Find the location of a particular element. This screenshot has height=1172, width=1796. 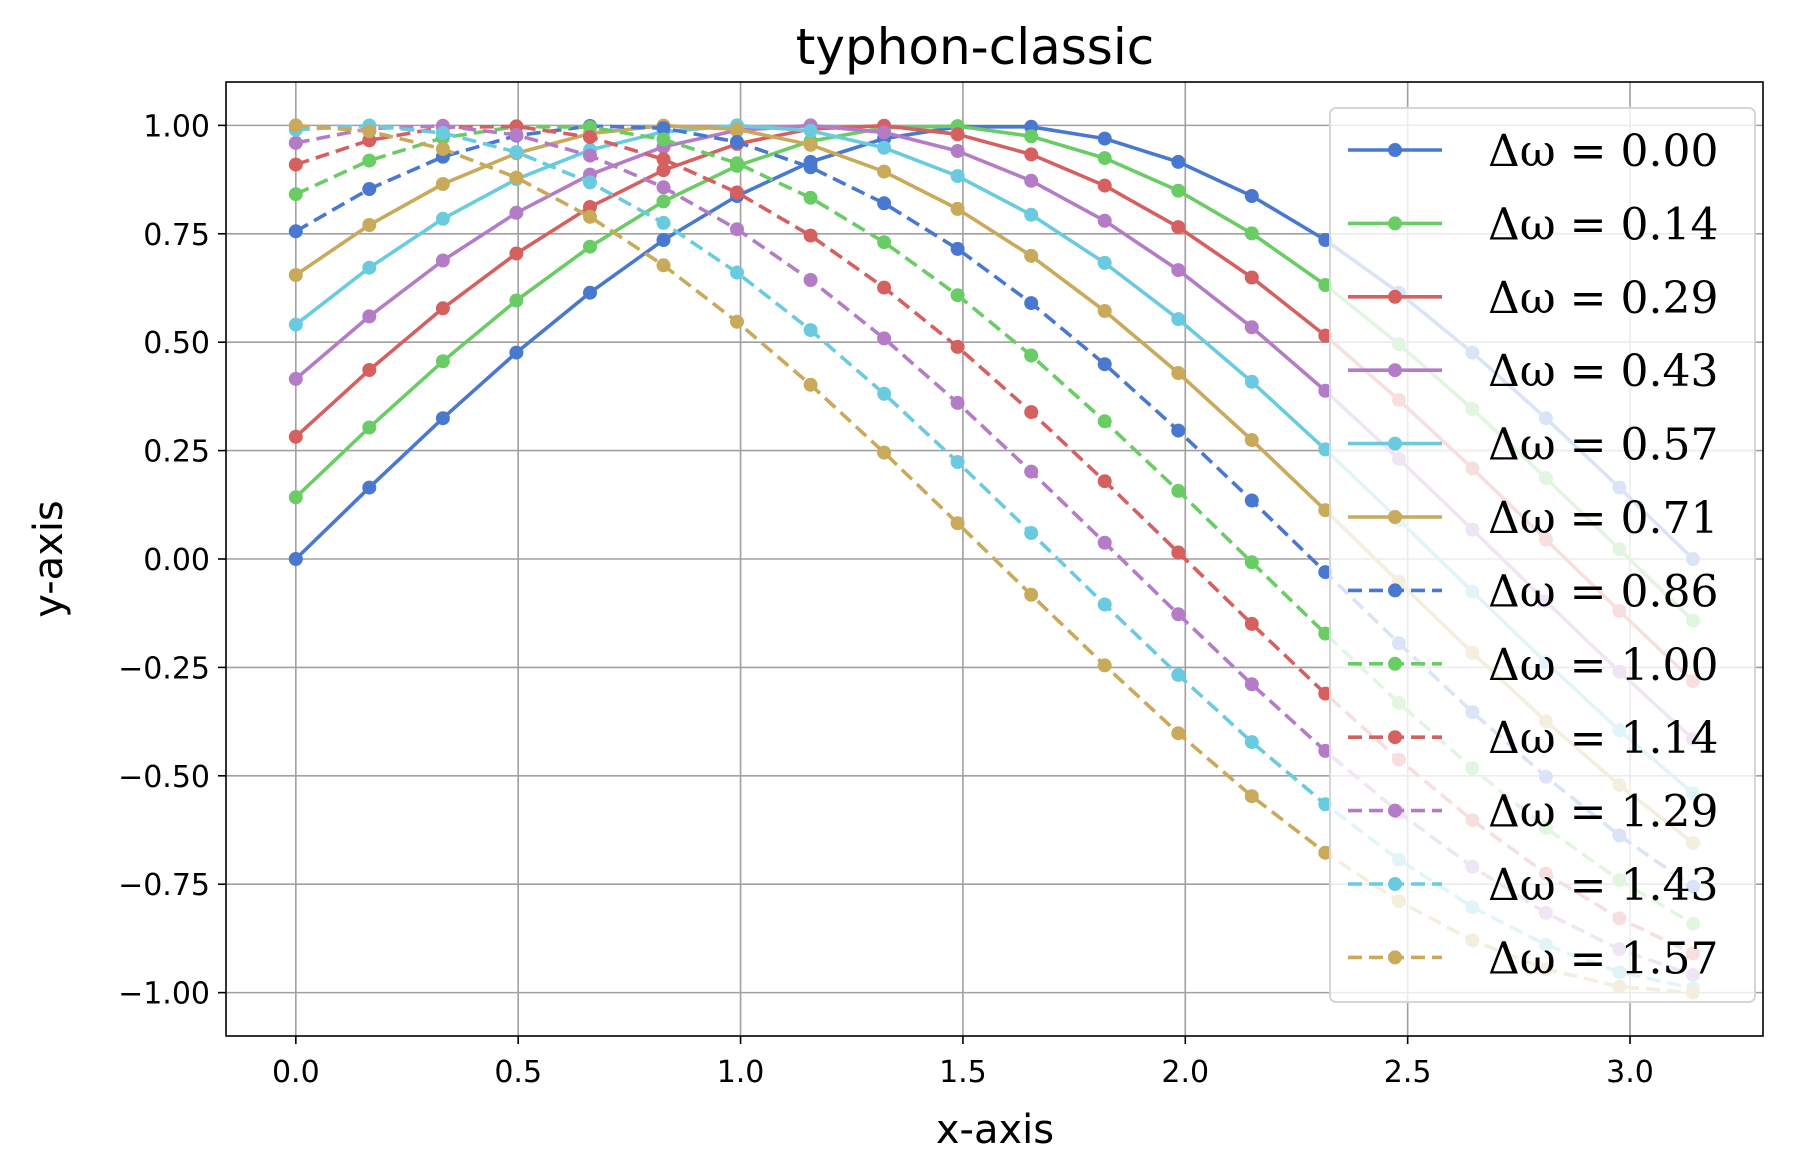

x-tick-label: 1.5 is located at coordinates (963, 1072).